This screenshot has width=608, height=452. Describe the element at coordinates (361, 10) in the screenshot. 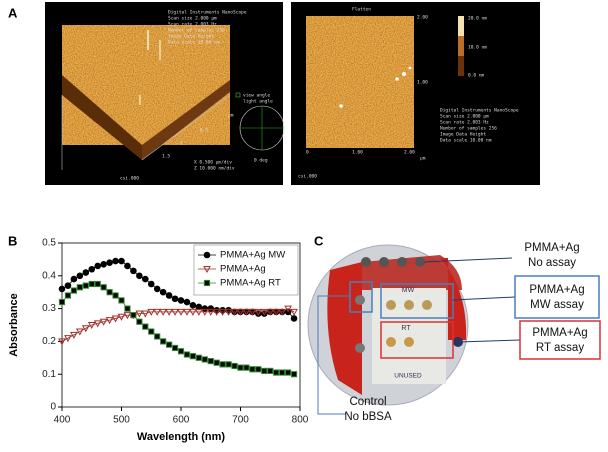

I see `afm-mode: Flatten` at that location.